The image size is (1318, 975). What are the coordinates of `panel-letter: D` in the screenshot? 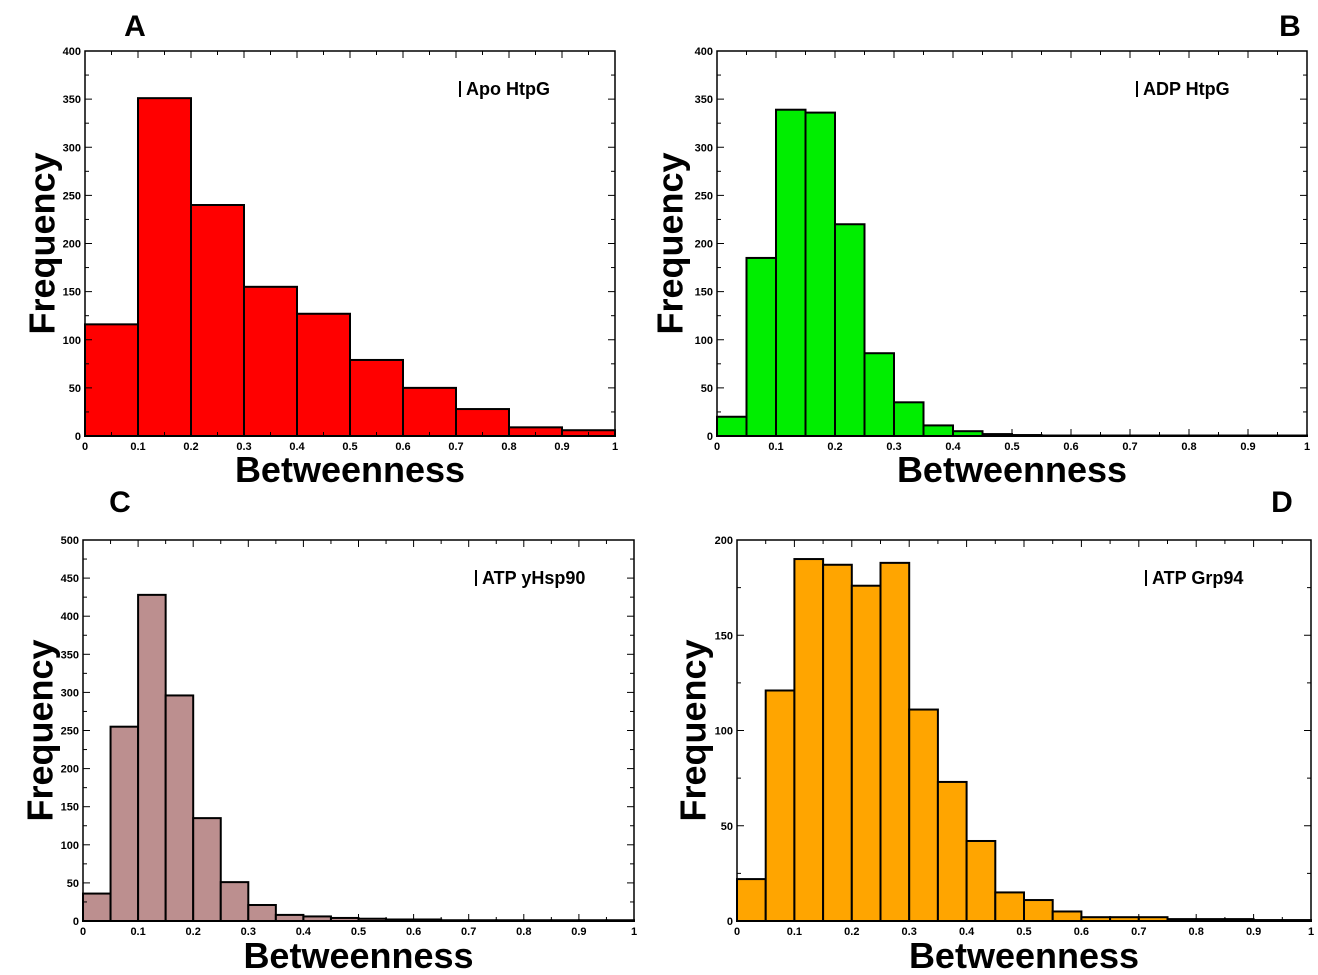 It's located at (1282, 502).